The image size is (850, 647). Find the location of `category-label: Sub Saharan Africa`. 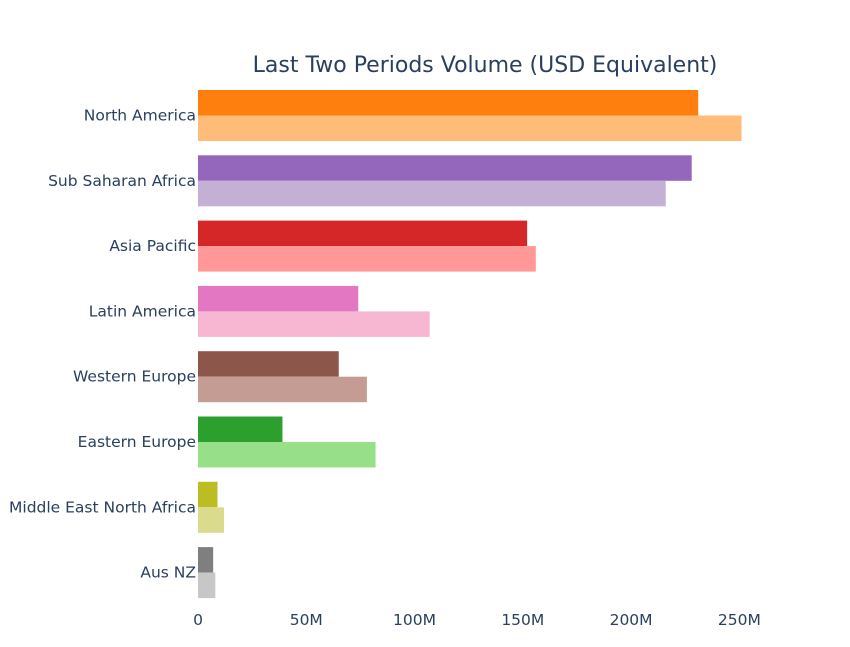

category-label: Sub Saharan Africa is located at coordinates (122, 181).